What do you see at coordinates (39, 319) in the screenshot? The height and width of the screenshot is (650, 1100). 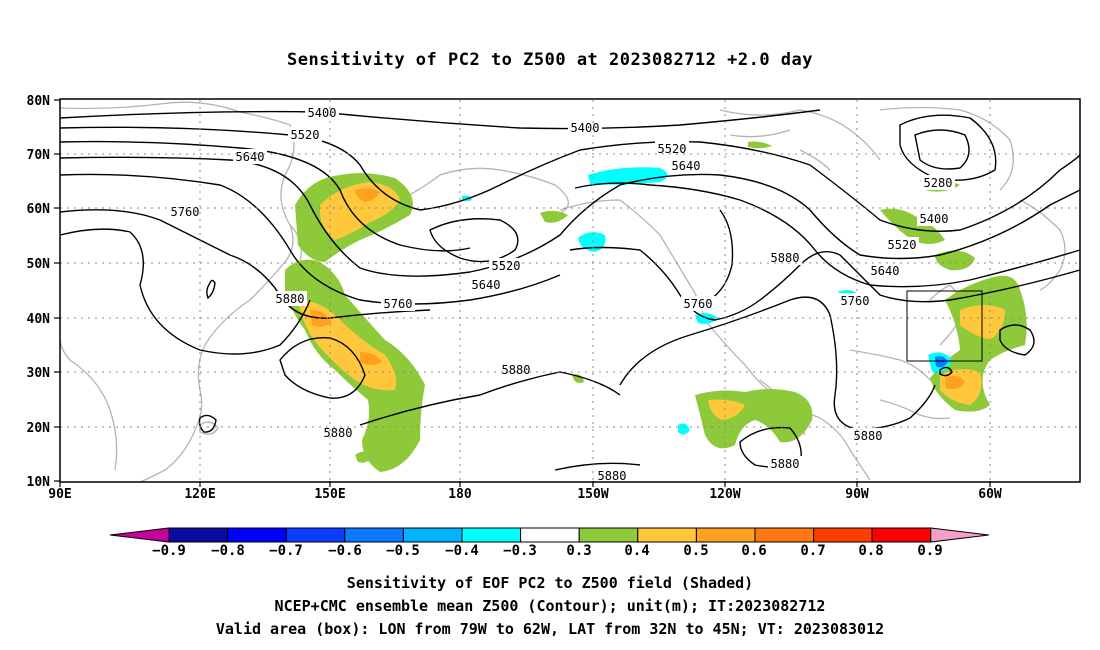 I see `lat-label: 40N` at bounding box center [39, 319].